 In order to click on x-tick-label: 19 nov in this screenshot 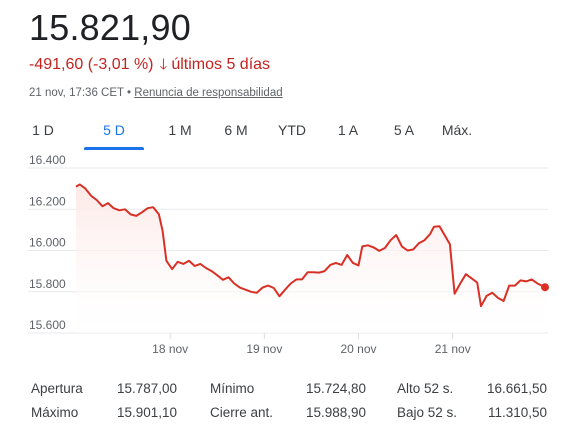, I will do `click(264, 349)`.